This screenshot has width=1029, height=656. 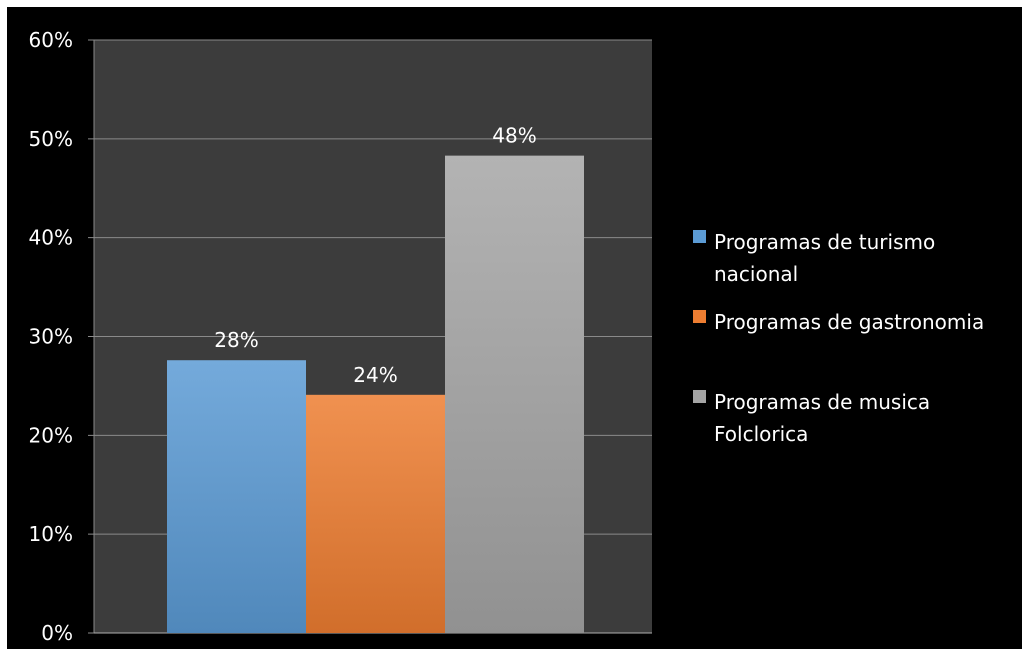 I want to click on y-axis-ticks: 0% 10% 20% 30% 40% 50% 60%, so click(x=51, y=336).